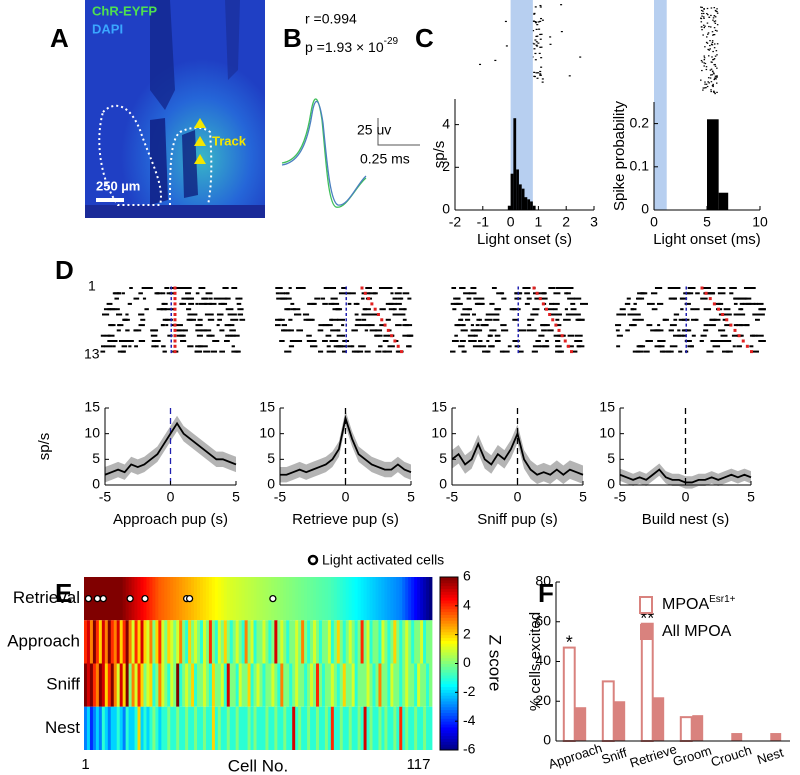  What do you see at coordinates (697, 631) in the screenshot?
I see `legend-name: All MPOA` at bounding box center [697, 631].